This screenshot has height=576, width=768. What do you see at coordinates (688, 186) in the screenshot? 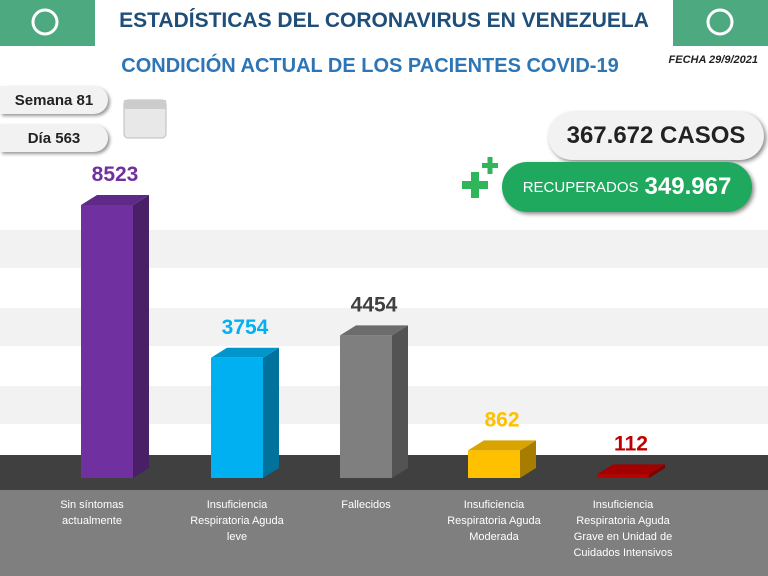
I see `recovered-value: 349.967` at bounding box center [688, 186].